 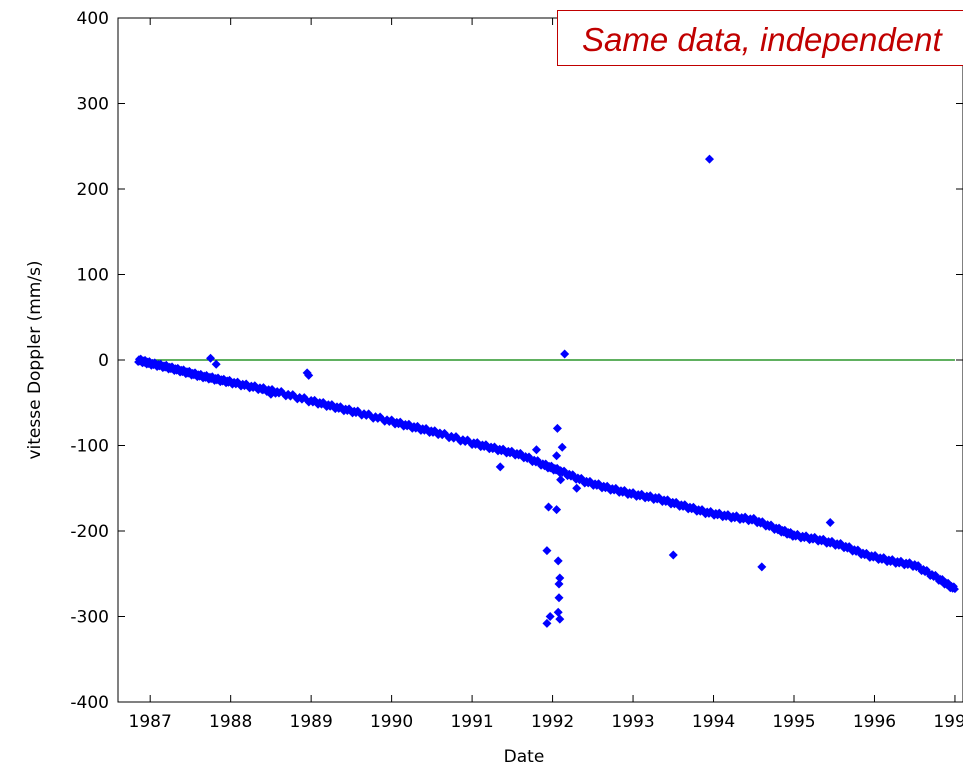 I want to click on x-axis-label: Date, so click(x=524, y=757).